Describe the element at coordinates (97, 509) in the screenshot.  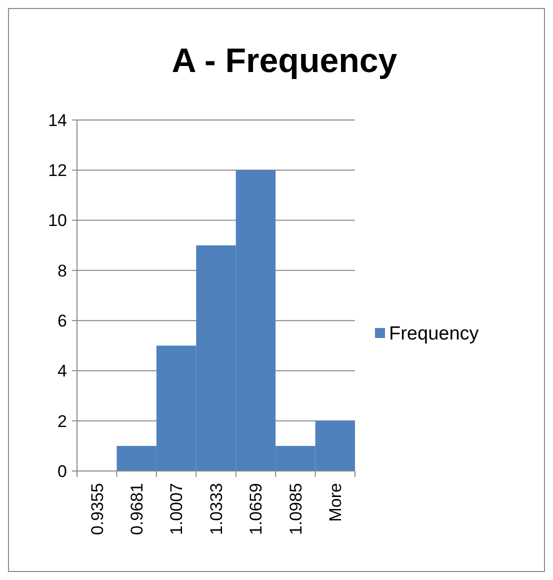
I see `x-tick-label: 0.9355` at that location.